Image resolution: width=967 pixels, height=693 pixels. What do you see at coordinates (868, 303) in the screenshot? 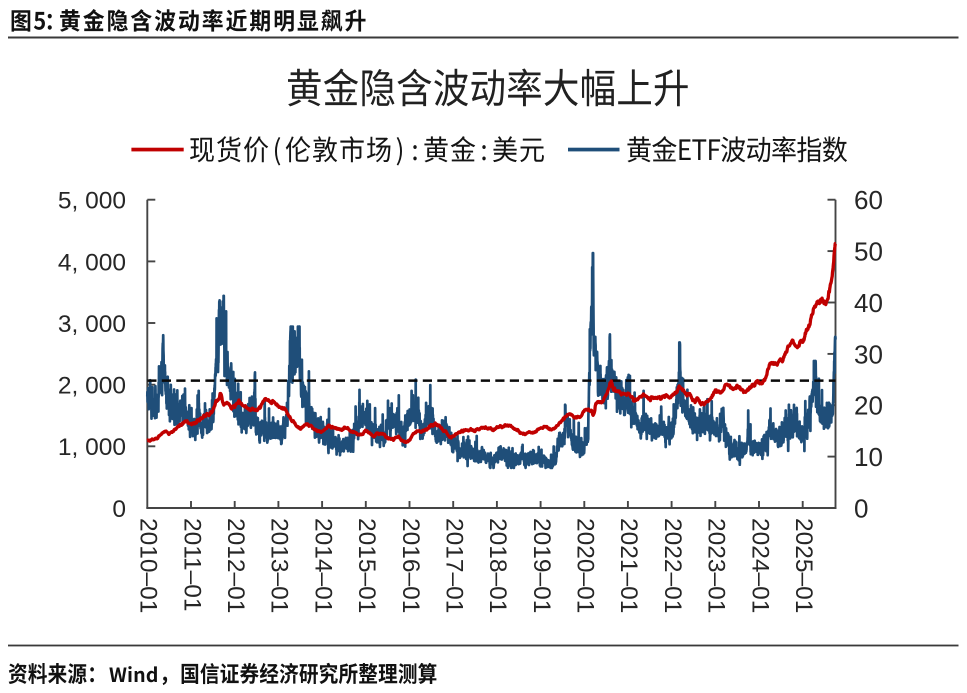
I see `svg-text: 40` at bounding box center [868, 303].